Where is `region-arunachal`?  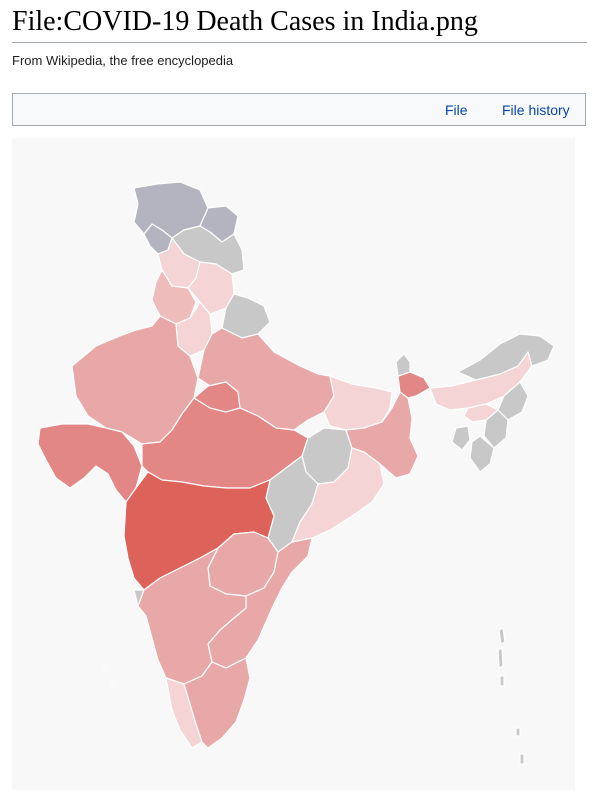 region-arunachal is located at coordinates (506, 357).